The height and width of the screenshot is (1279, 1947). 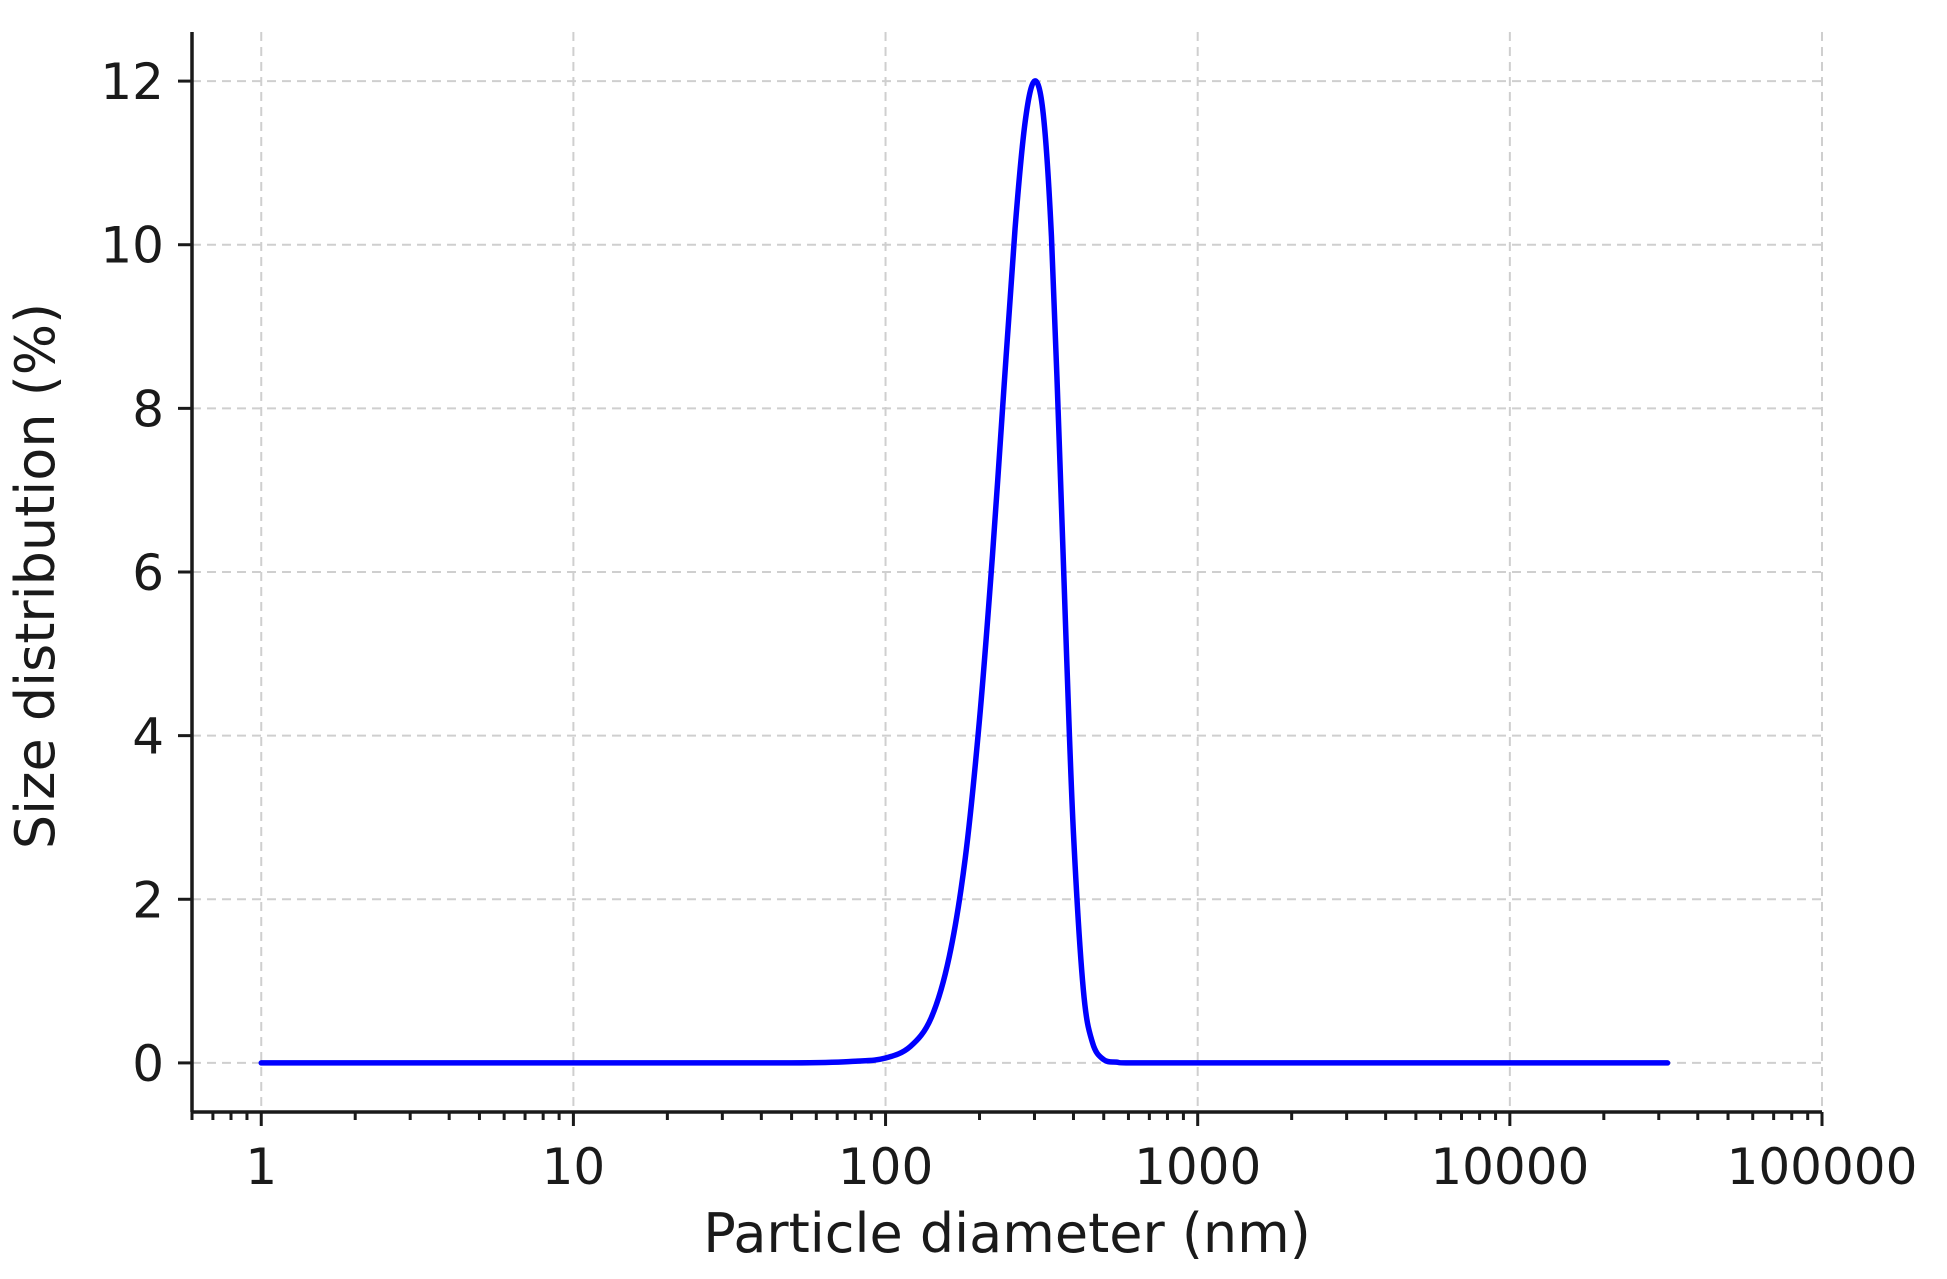 What do you see at coordinates (885, 1167) in the screenshot?
I see `x-tick-label: 100` at bounding box center [885, 1167].